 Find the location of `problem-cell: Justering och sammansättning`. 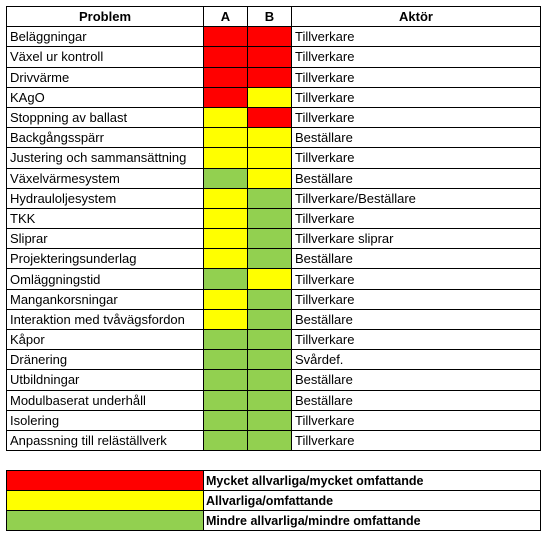

problem-cell: Justering och sammansättning is located at coordinates (105, 158).